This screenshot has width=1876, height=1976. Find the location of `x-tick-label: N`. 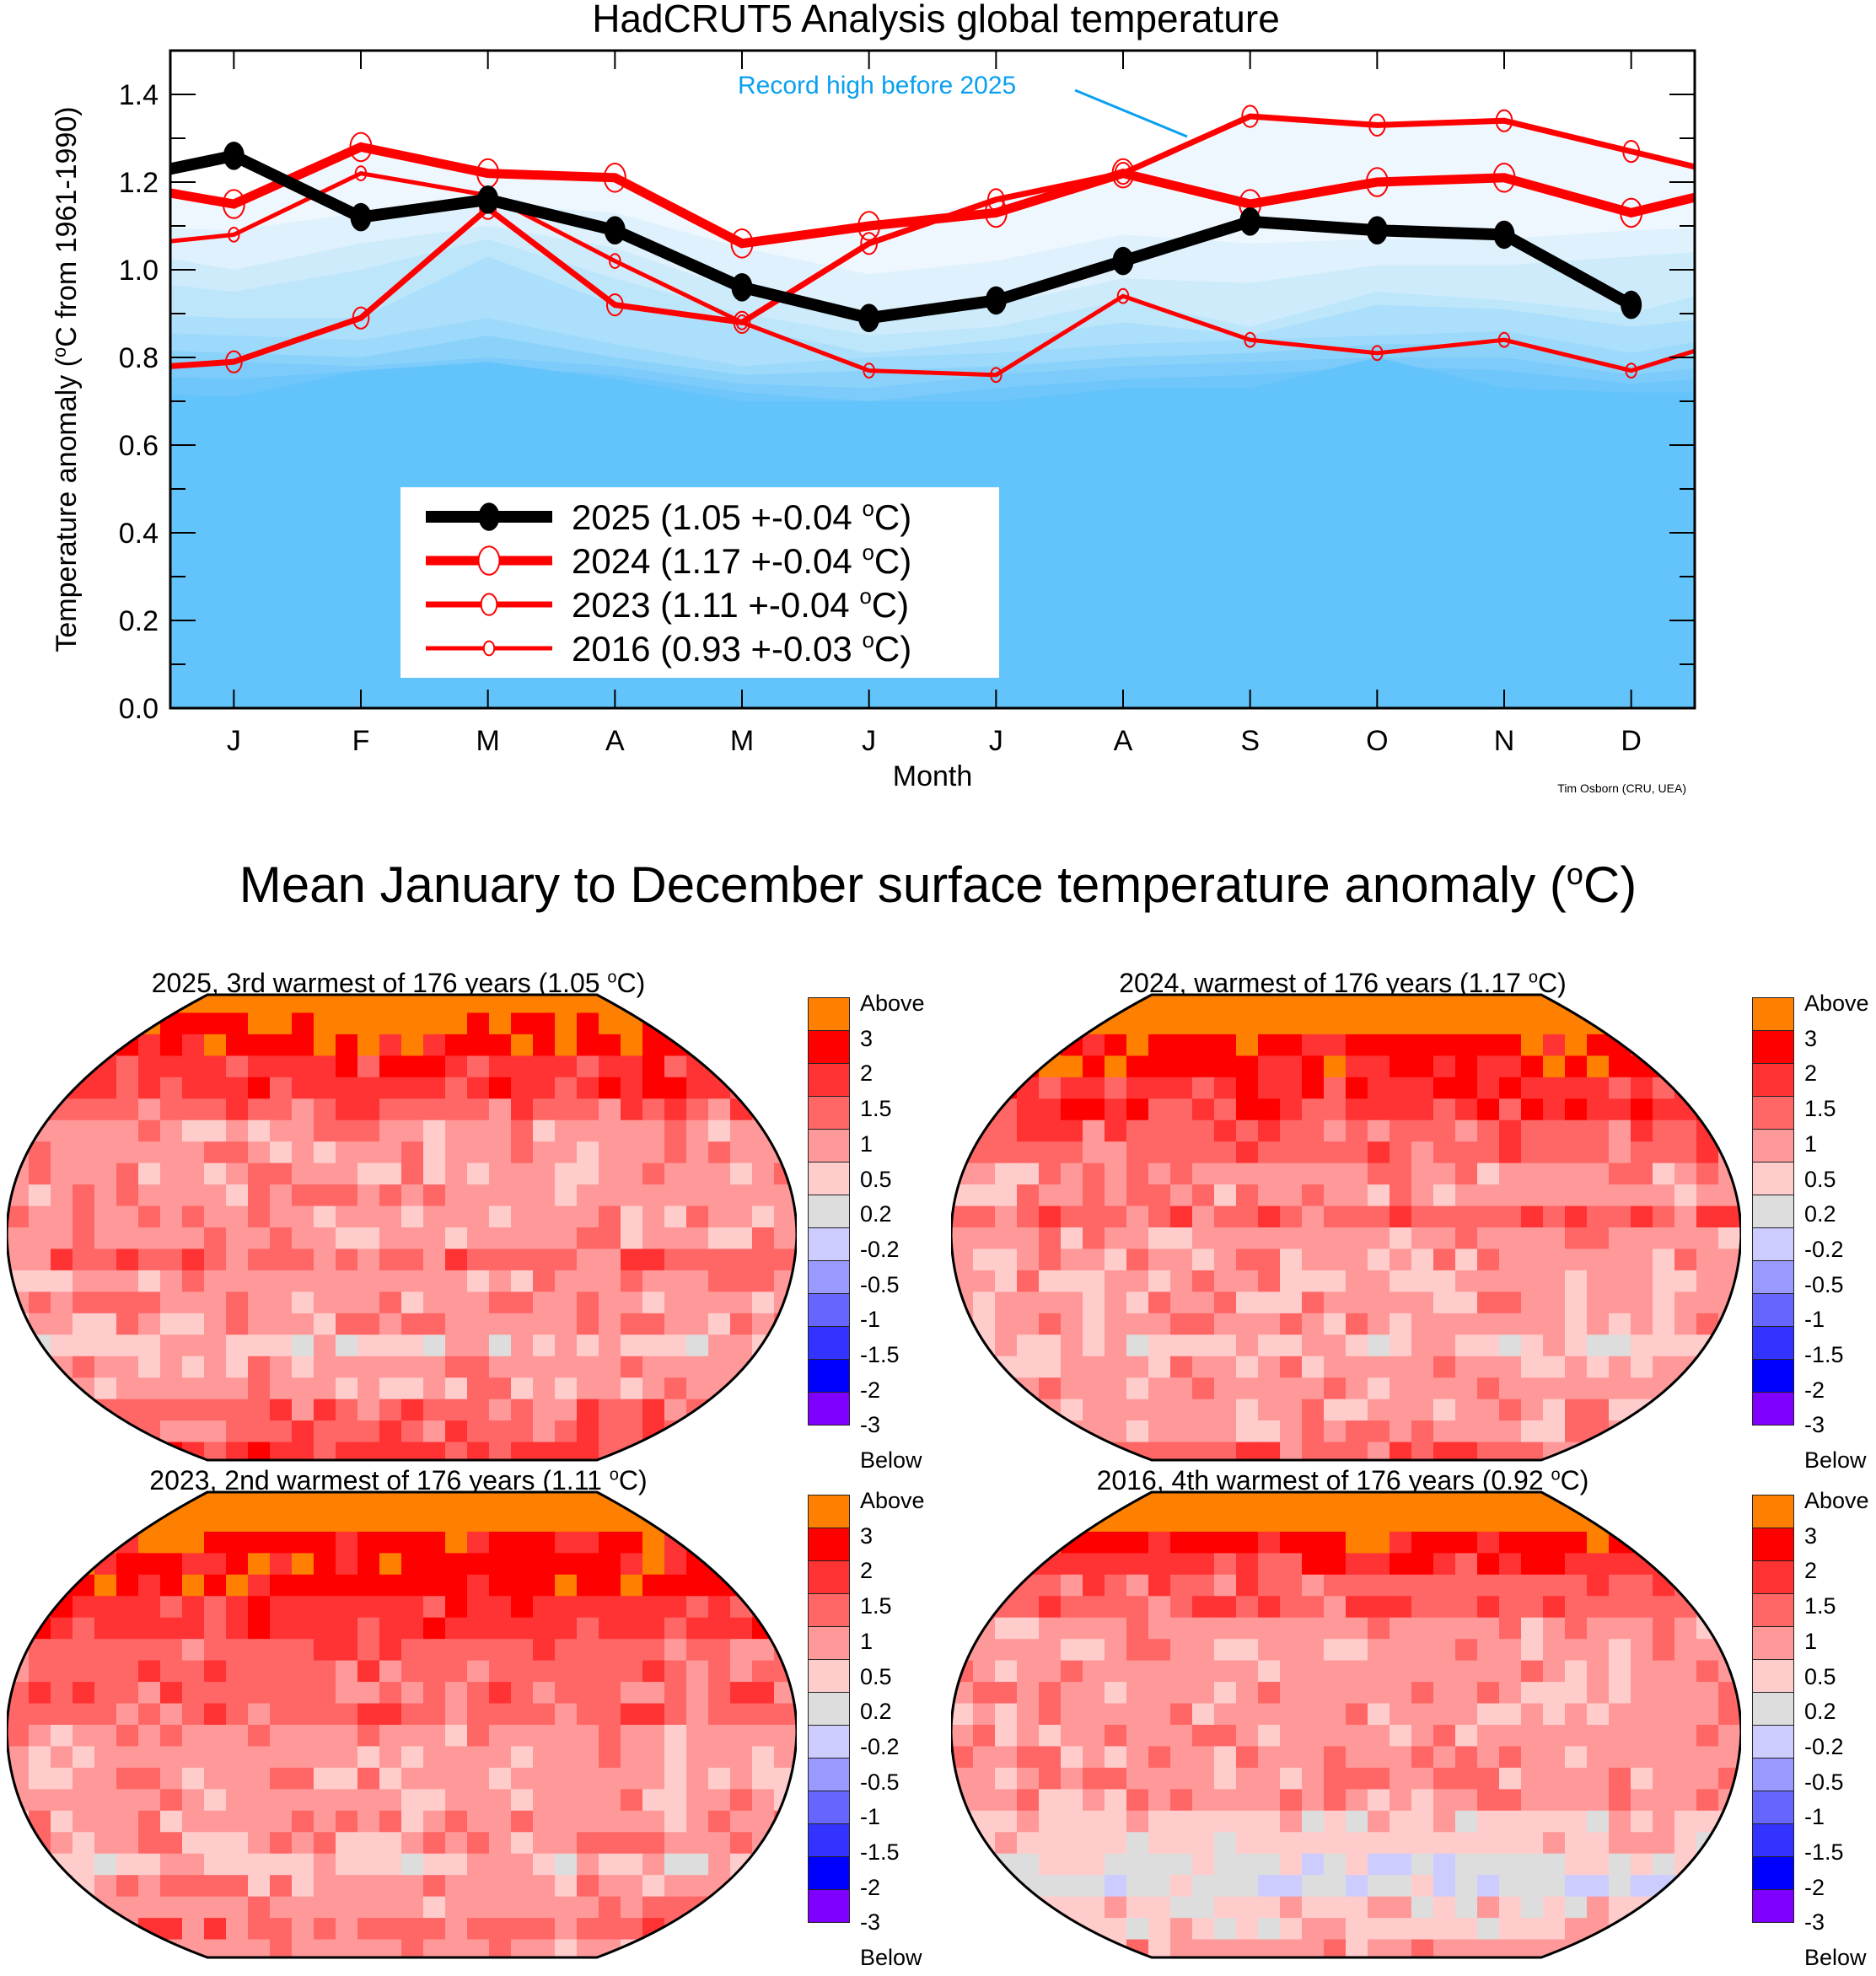

x-tick-label: N is located at coordinates (1504, 741).